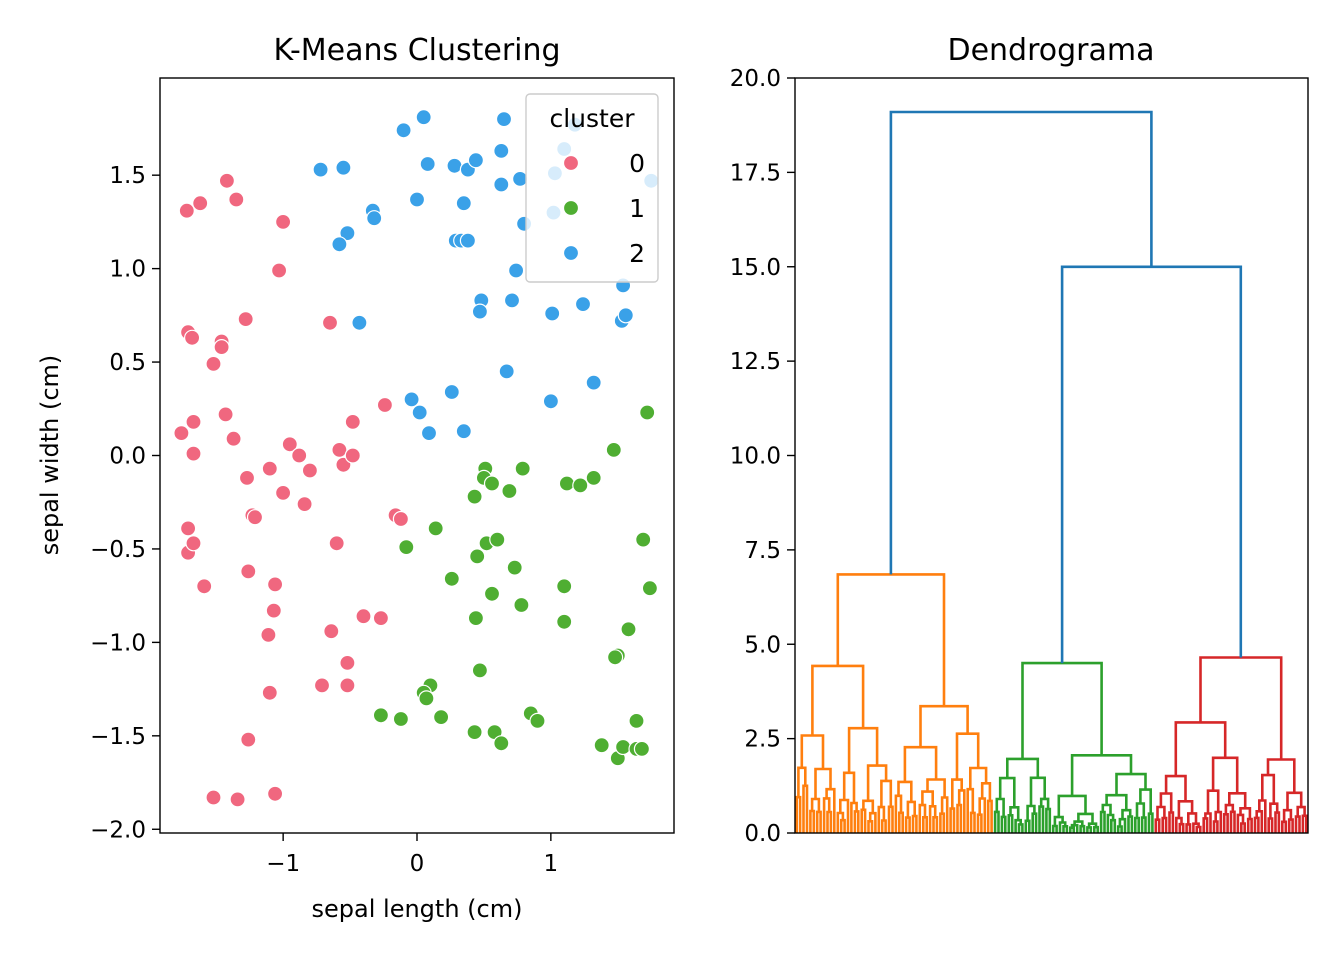  What do you see at coordinates (637, 208) in the screenshot?
I see `legend-label-1: 1` at bounding box center [637, 208].